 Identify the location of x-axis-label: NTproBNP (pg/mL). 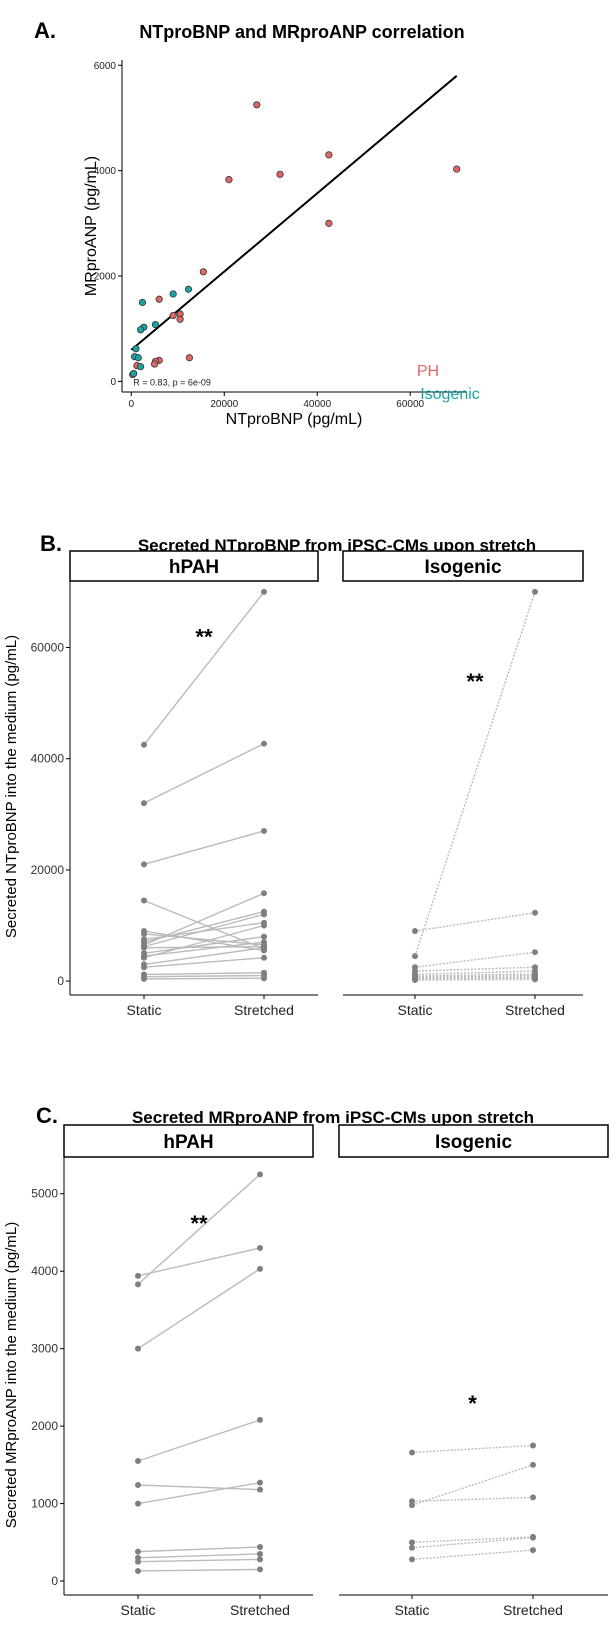
(294, 419).